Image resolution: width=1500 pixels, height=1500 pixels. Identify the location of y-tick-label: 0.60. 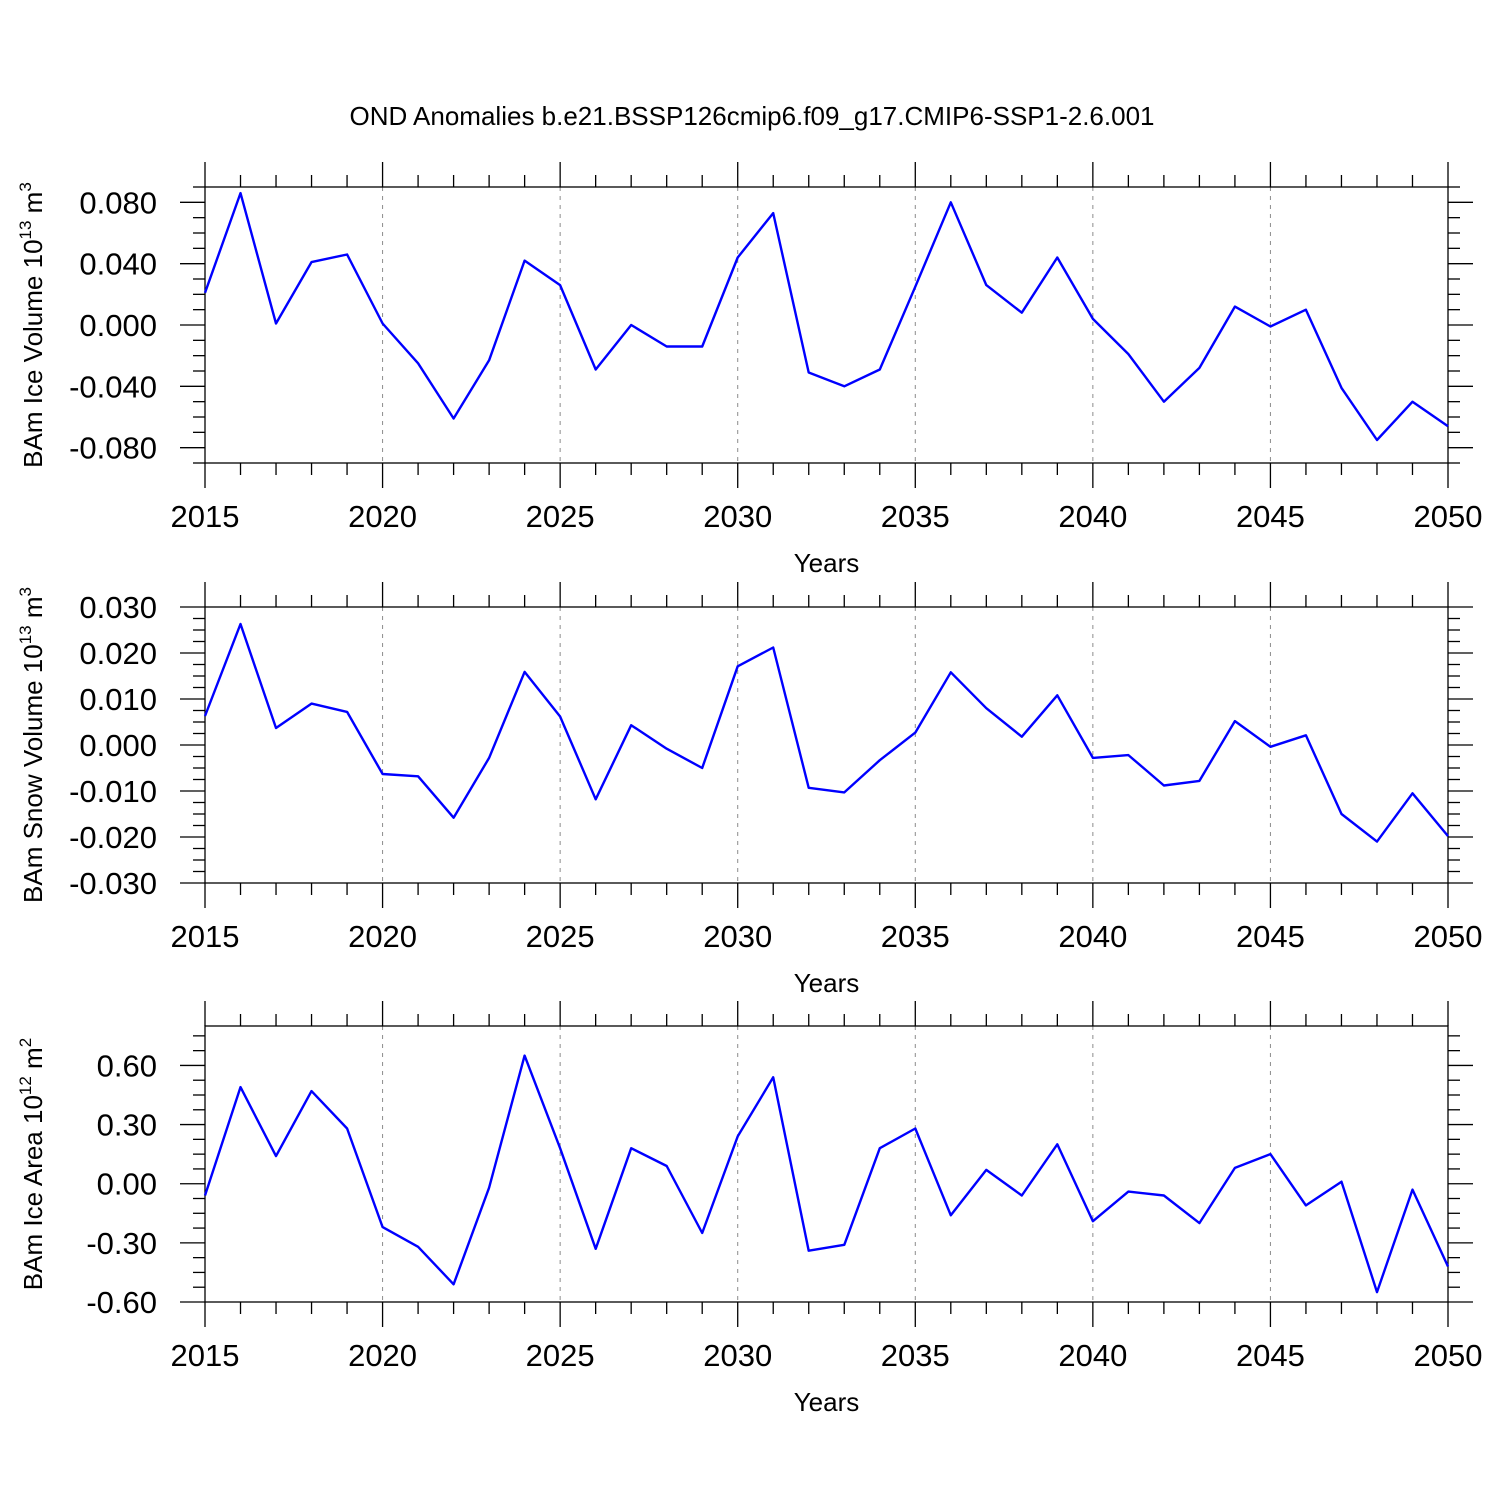
(127, 1065).